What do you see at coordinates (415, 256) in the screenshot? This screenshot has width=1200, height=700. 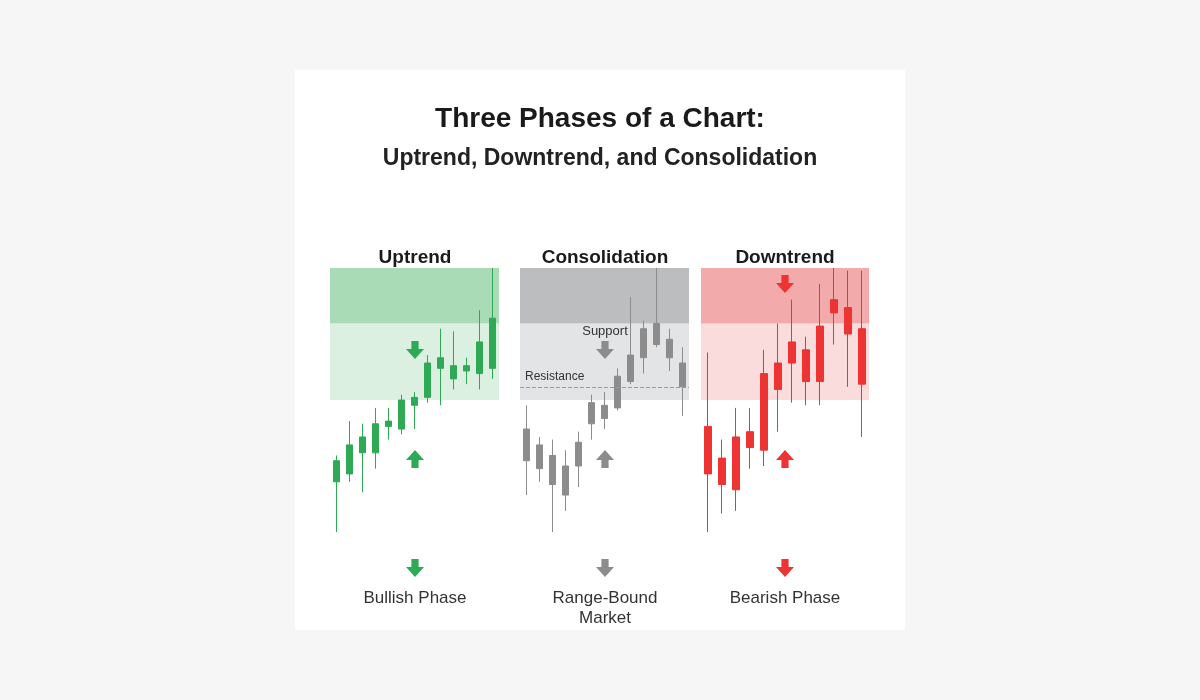 I see `chart-title: Uptrend` at bounding box center [415, 256].